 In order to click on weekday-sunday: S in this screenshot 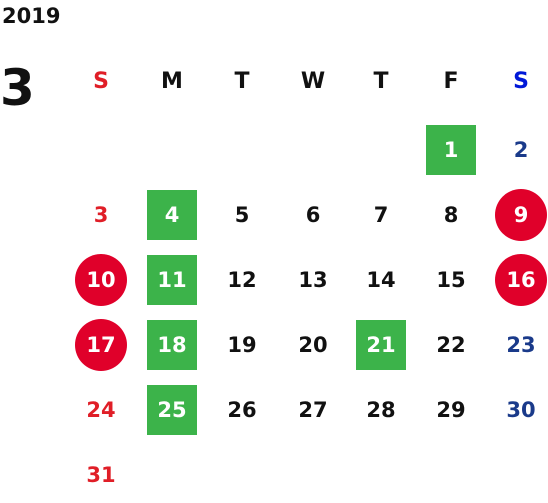, I will do `click(101, 81)`.